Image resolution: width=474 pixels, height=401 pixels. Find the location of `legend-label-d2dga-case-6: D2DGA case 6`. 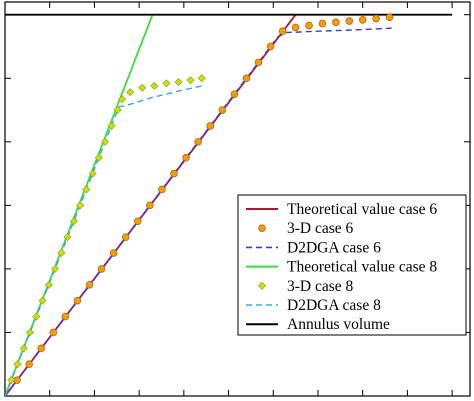

legend-label-d2dga-case-6: D2DGA case 6 is located at coordinates (334, 247).